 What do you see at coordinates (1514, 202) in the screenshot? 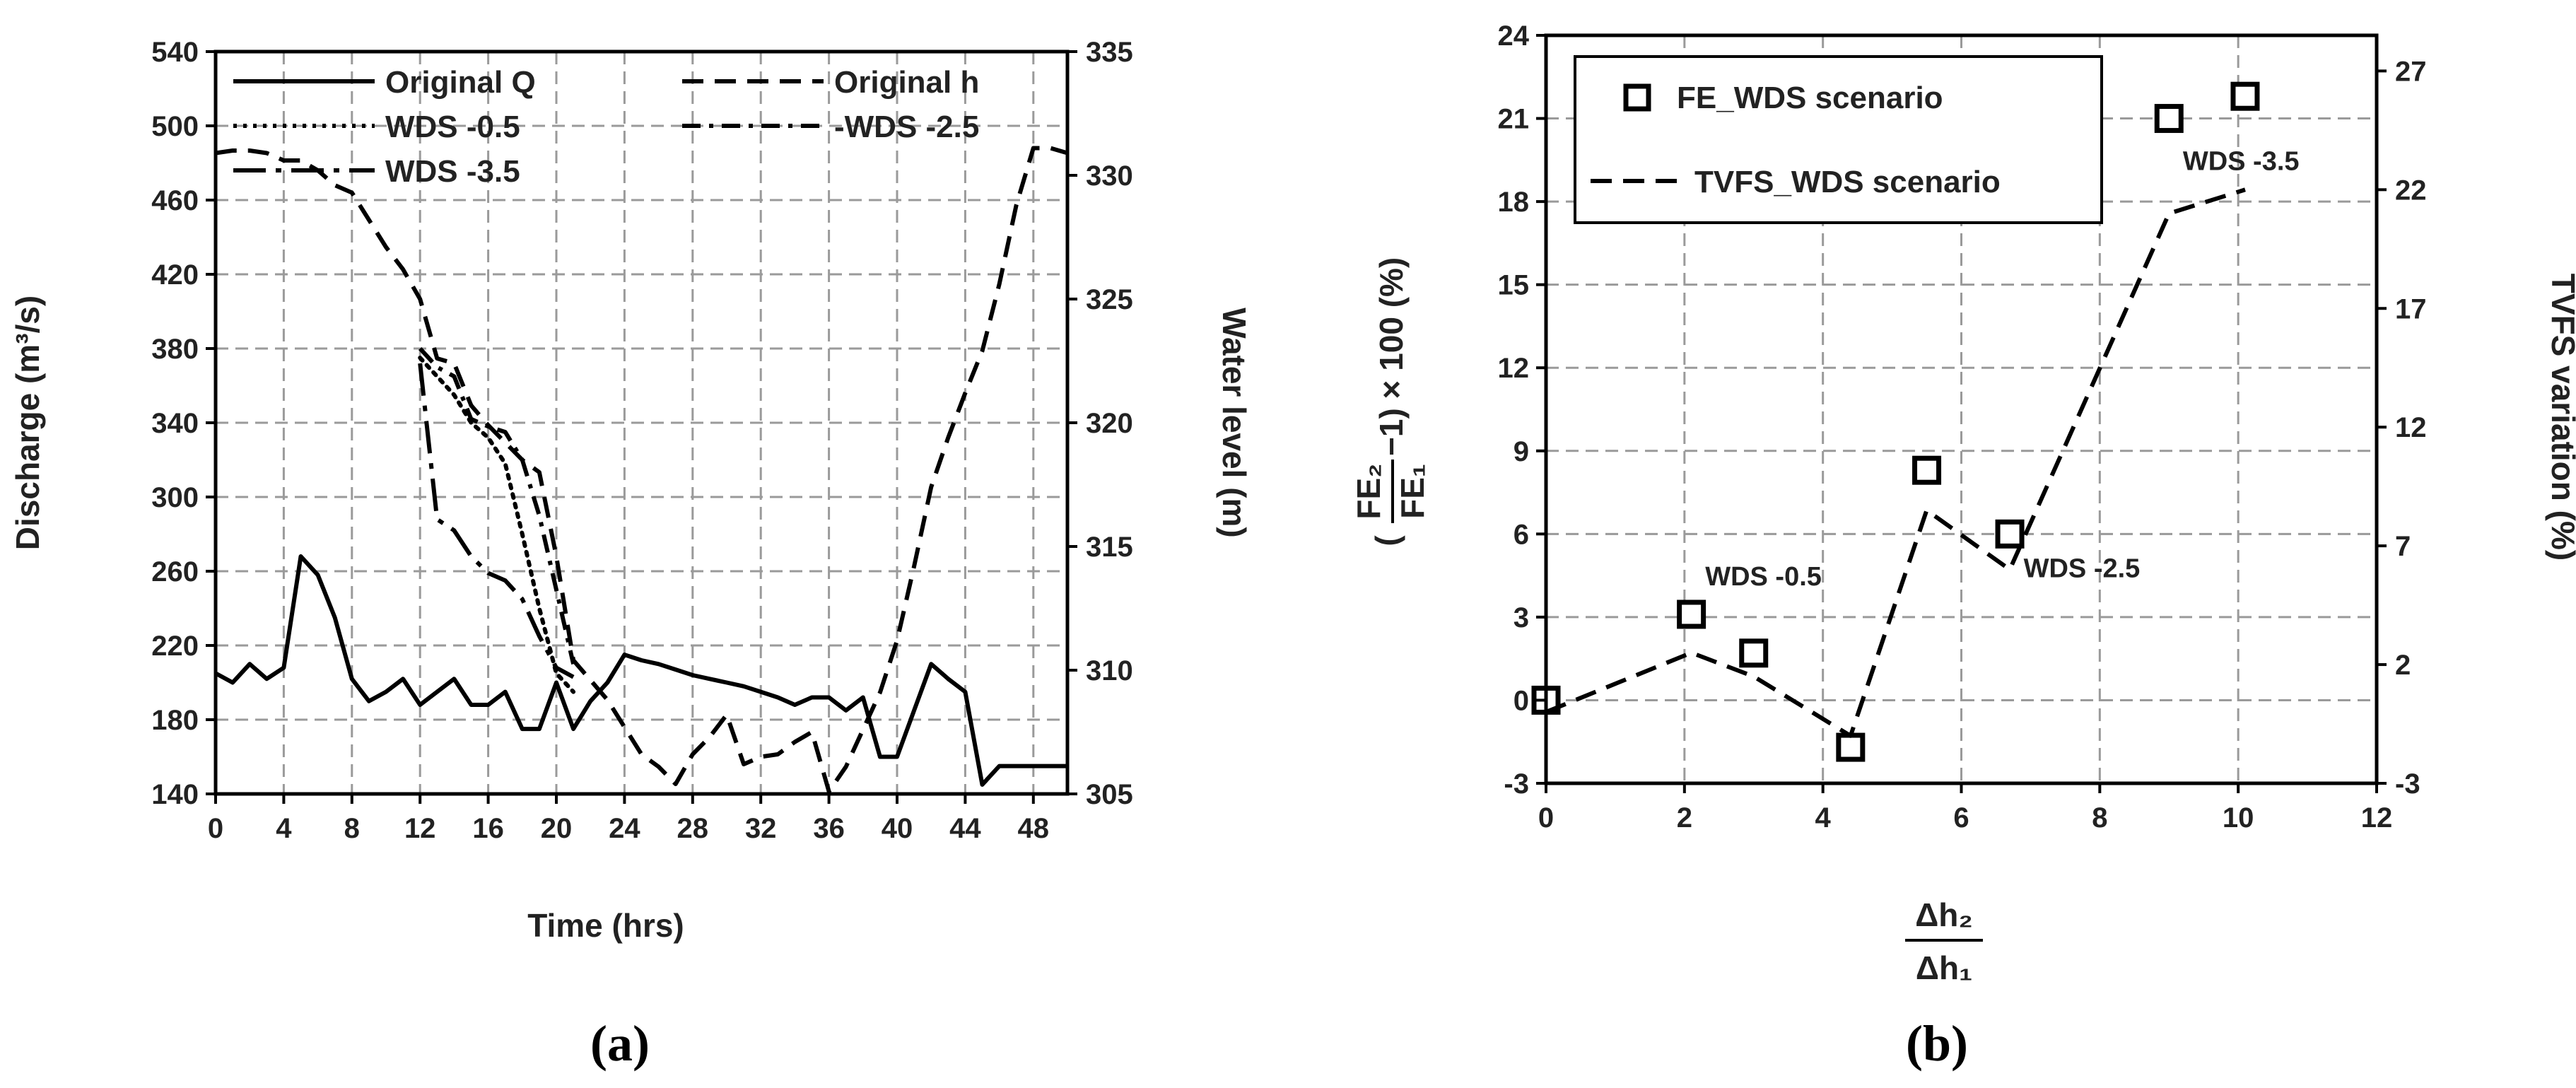
I see `panel-b-y-tick-label: 18` at bounding box center [1514, 202].